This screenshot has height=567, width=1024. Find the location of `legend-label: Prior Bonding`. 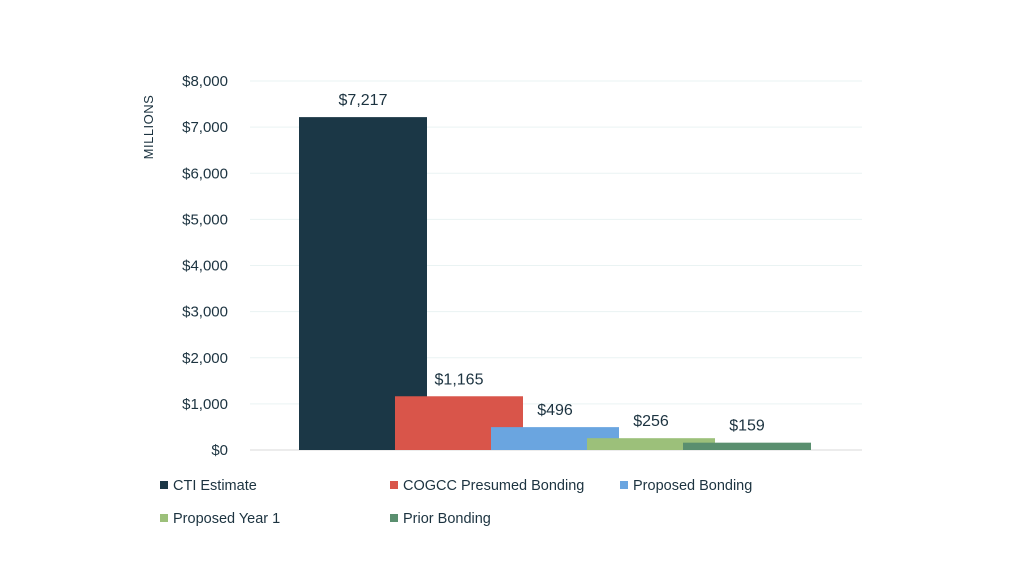

legend-label: Prior Bonding is located at coordinates (447, 519).